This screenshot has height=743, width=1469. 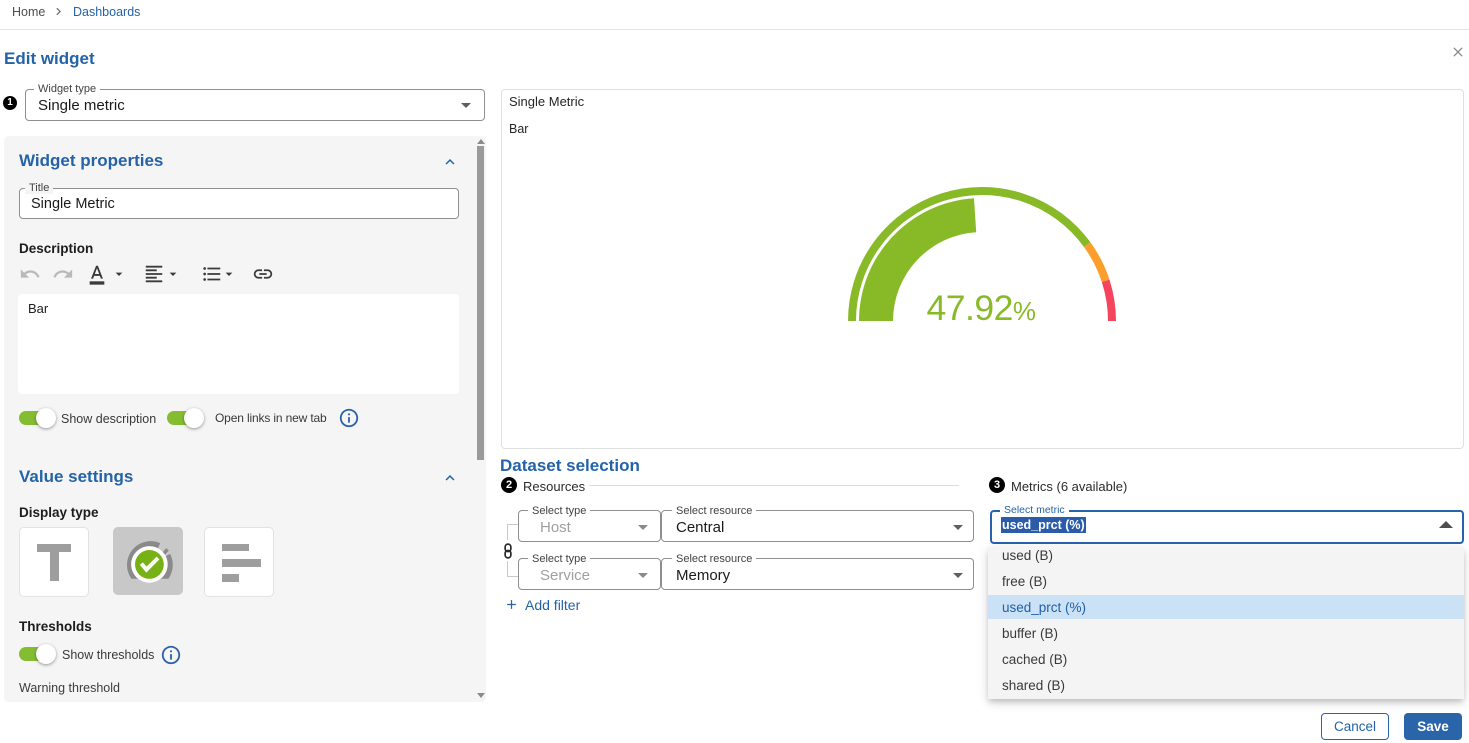 I want to click on svg-text: 47.92%, so click(x=981, y=306).